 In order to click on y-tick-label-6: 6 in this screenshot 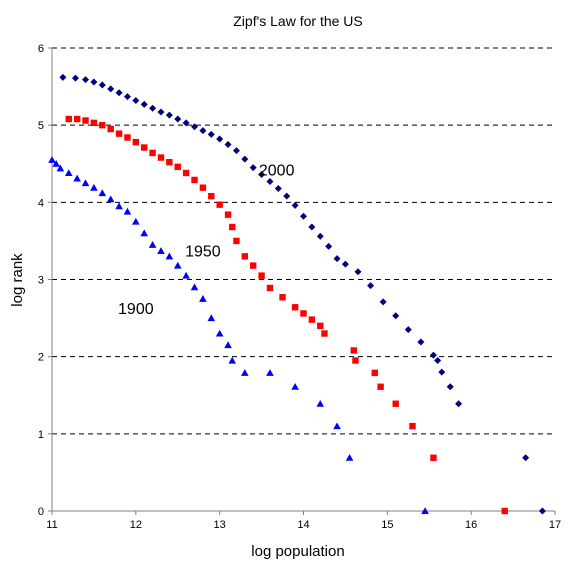, I will do `click(41, 49)`.